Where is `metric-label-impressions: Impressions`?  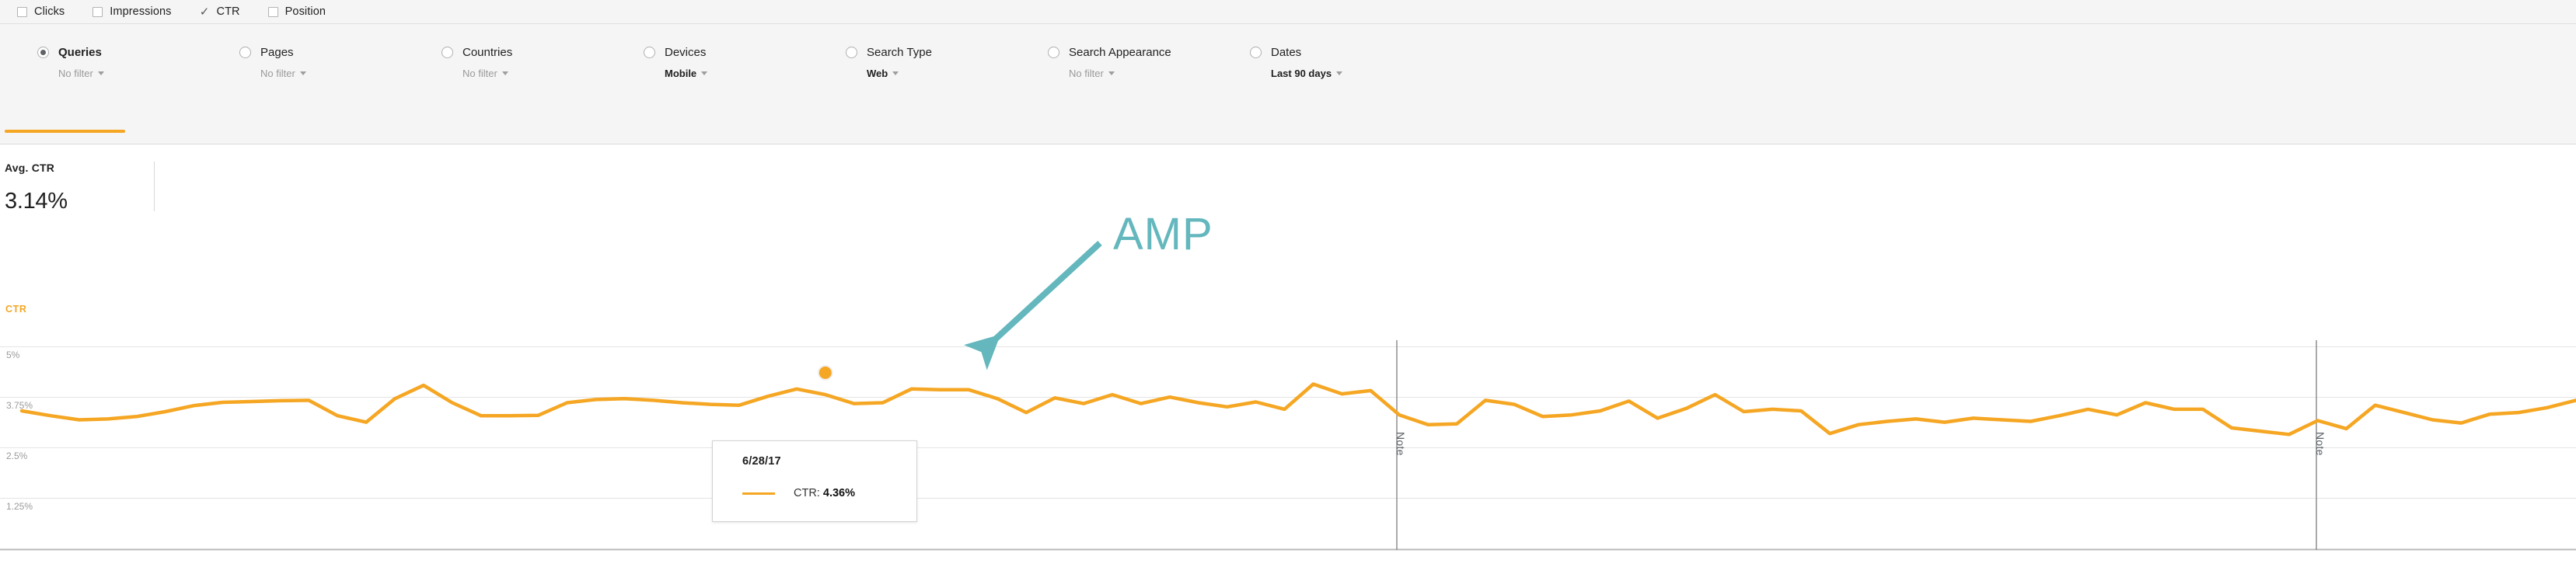 metric-label-impressions: Impressions is located at coordinates (141, 11).